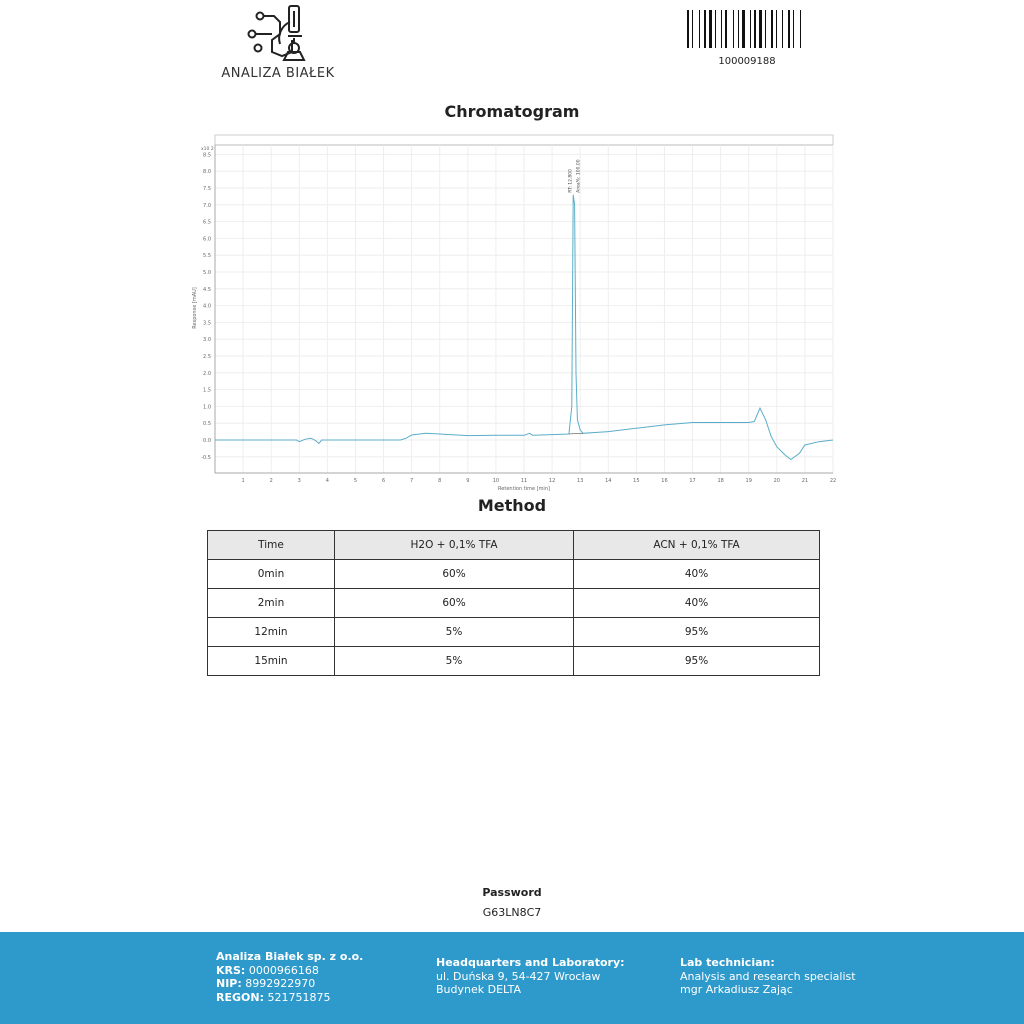 This screenshot has width=1024, height=1024. I want to click on y-tick-label: 1.0, so click(207, 407).